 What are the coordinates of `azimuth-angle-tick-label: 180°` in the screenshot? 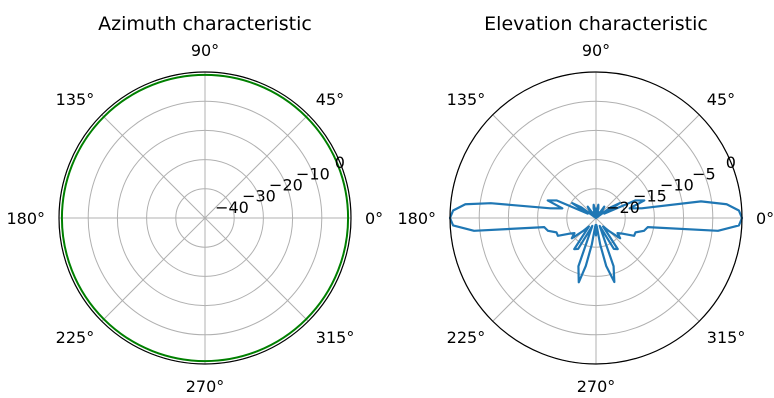 It's located at (25, 218).